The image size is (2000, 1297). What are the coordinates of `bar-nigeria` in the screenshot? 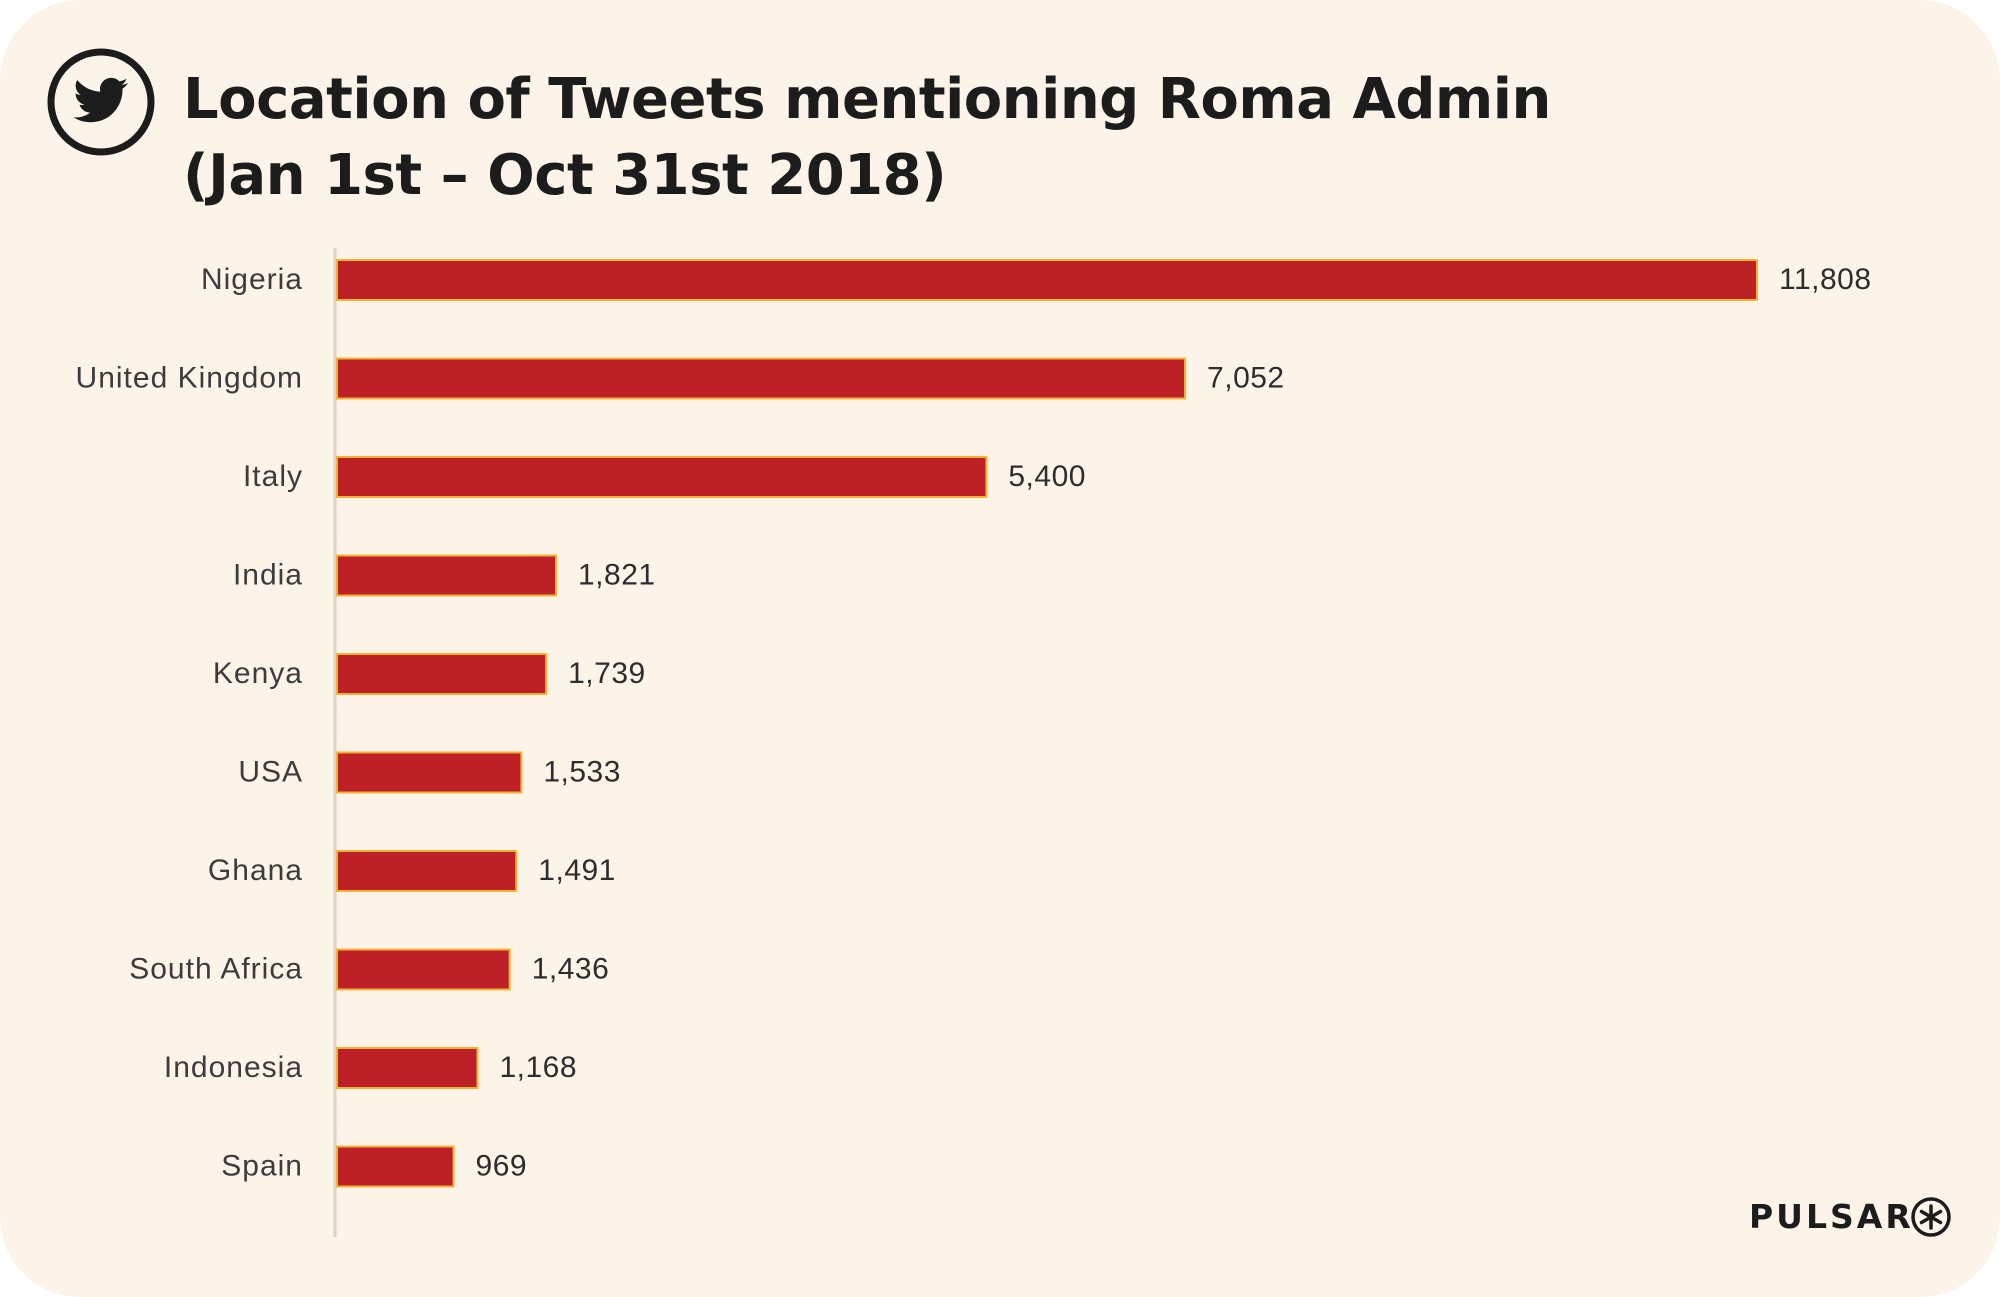 It's located at (1047, 280).